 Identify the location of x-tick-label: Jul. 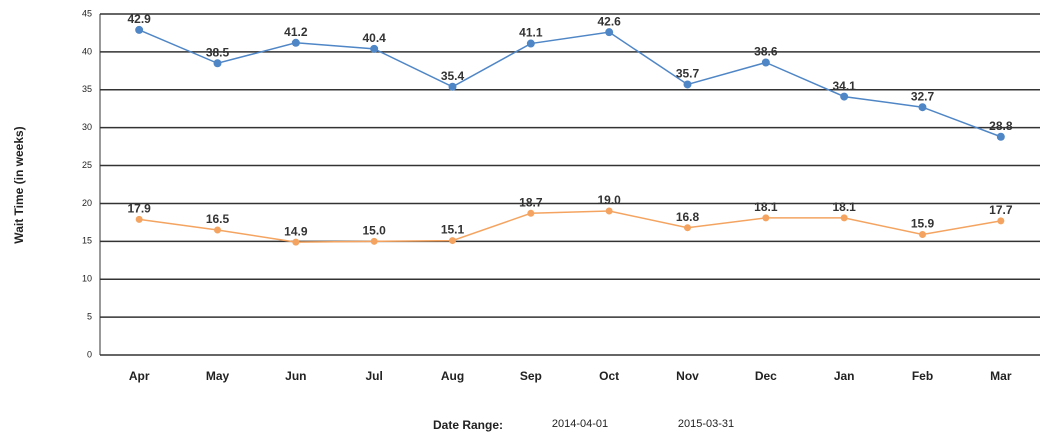
(373, 376).